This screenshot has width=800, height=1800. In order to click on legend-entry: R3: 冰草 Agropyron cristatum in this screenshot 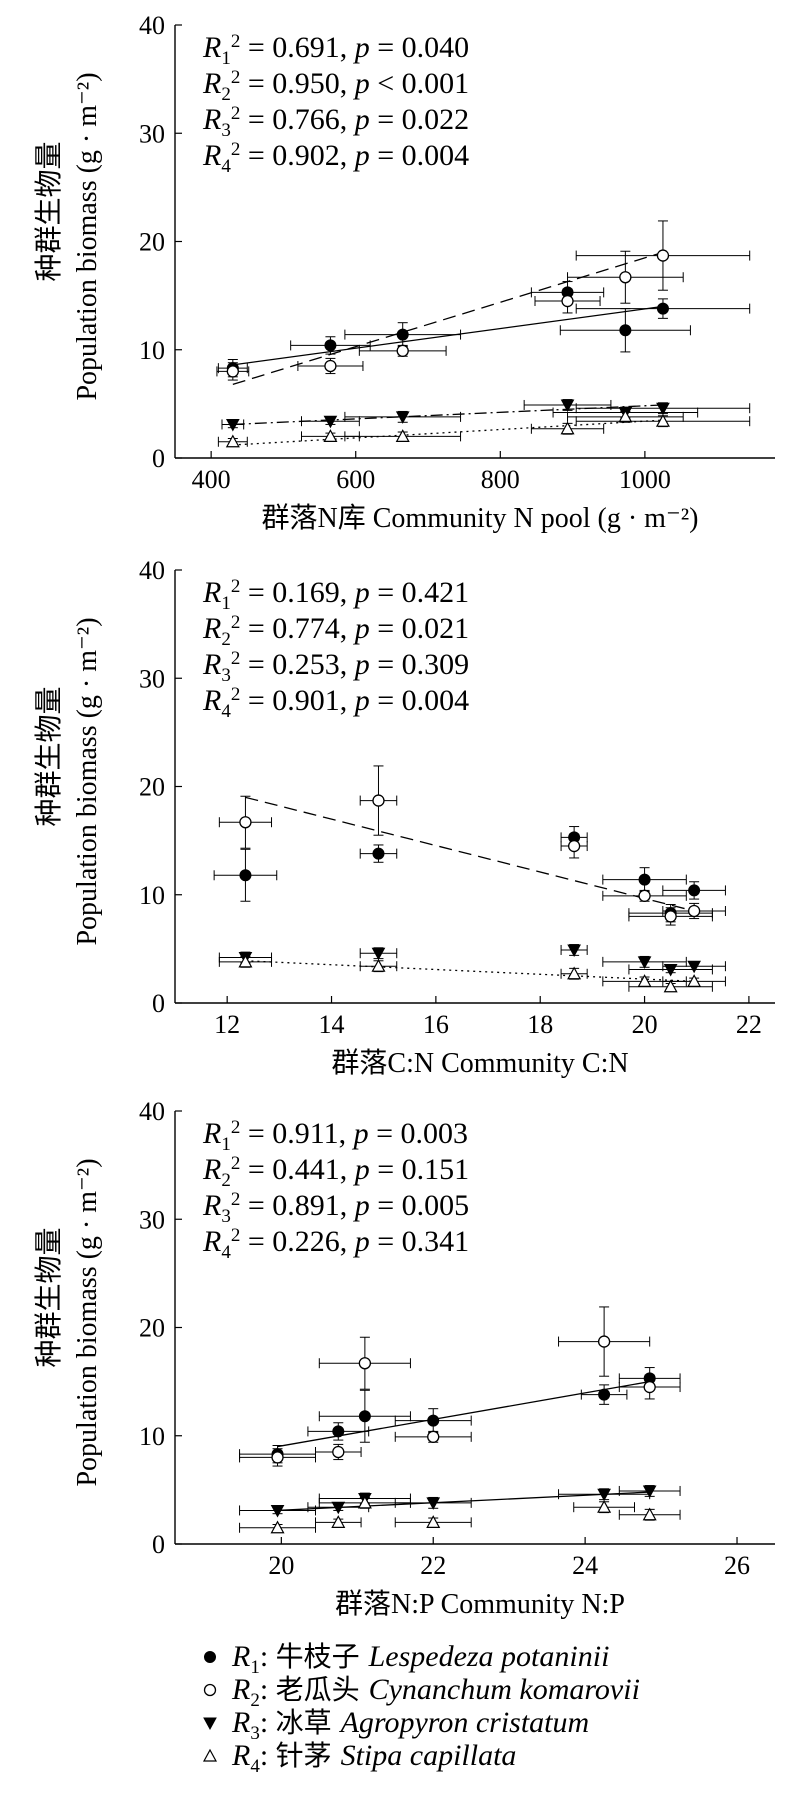, I will do `click(396, 1725)`.